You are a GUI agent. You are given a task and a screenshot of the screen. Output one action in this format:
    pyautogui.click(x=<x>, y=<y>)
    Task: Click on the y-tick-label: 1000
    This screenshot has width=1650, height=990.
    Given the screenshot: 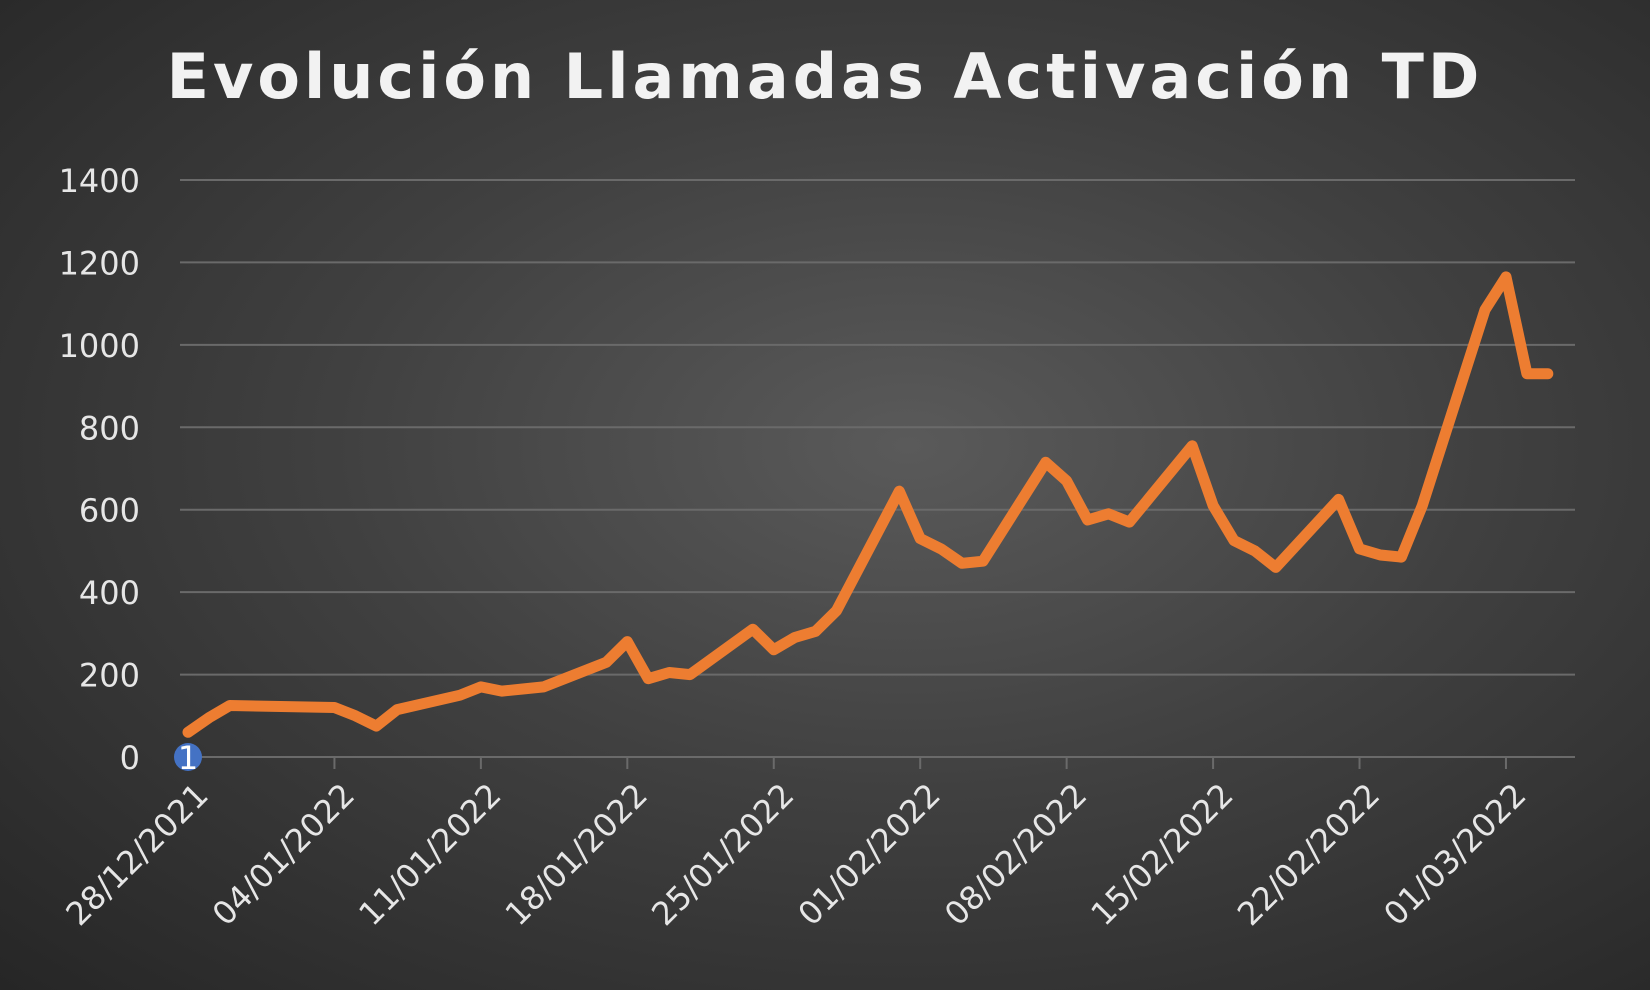 What is the action you would take?
    pyautogui.click(x=99, y=346)
    